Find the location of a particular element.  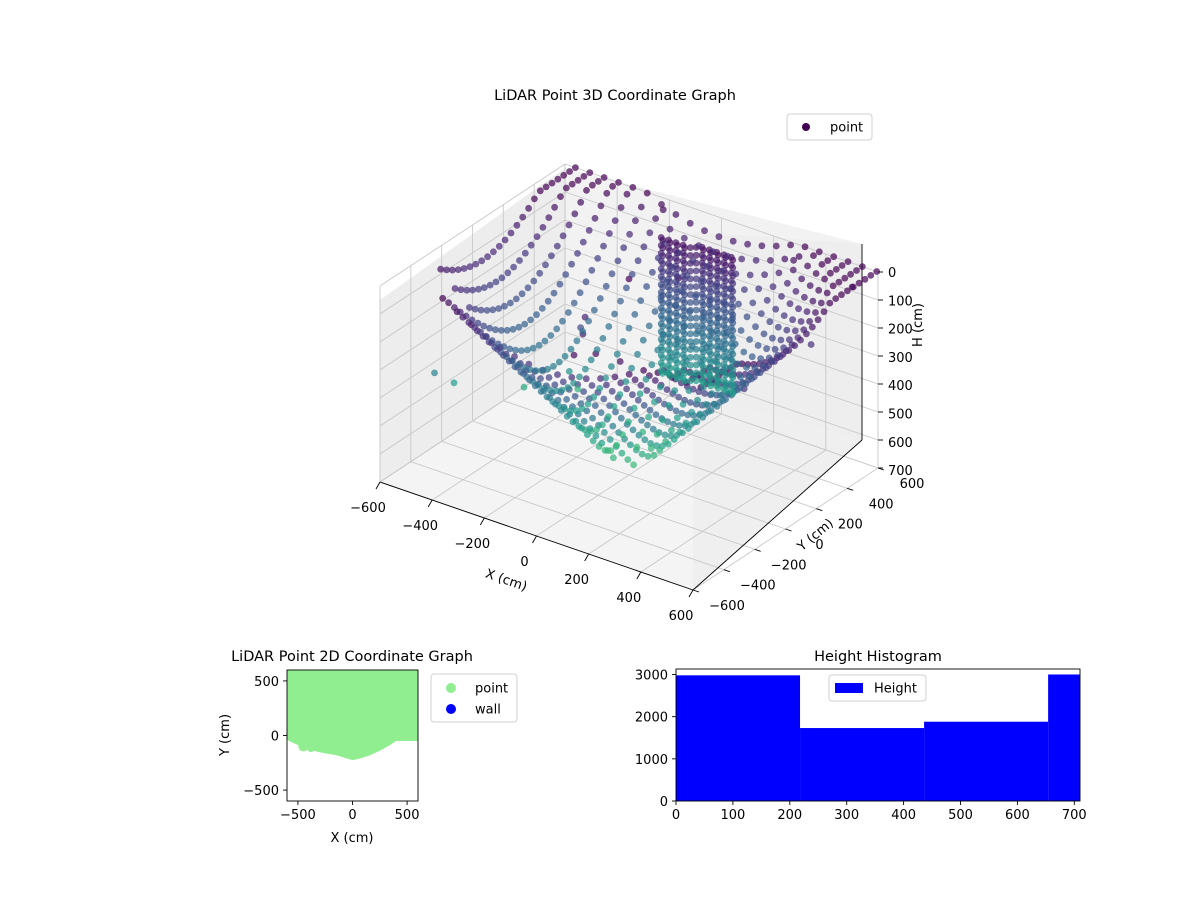

grid-line is located at coordinates (472, 393).